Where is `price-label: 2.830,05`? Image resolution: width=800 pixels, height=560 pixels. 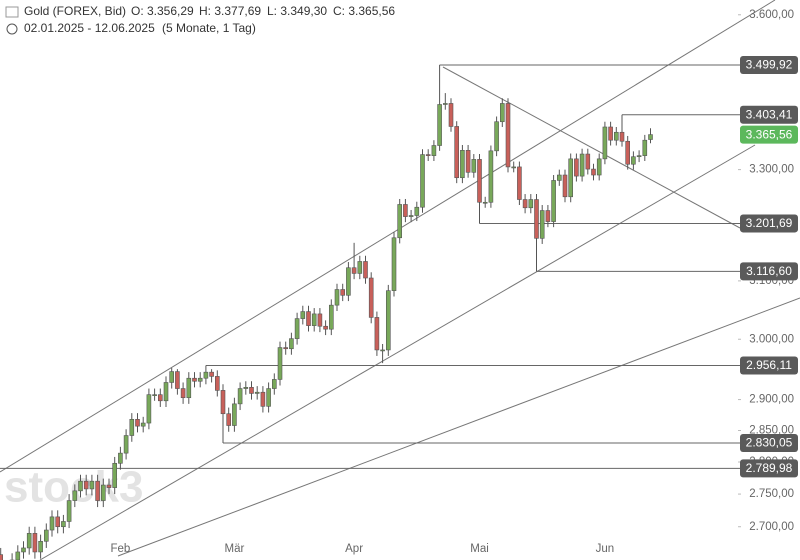 price-label: 2.830,05 is located at coordinates (769, 443).